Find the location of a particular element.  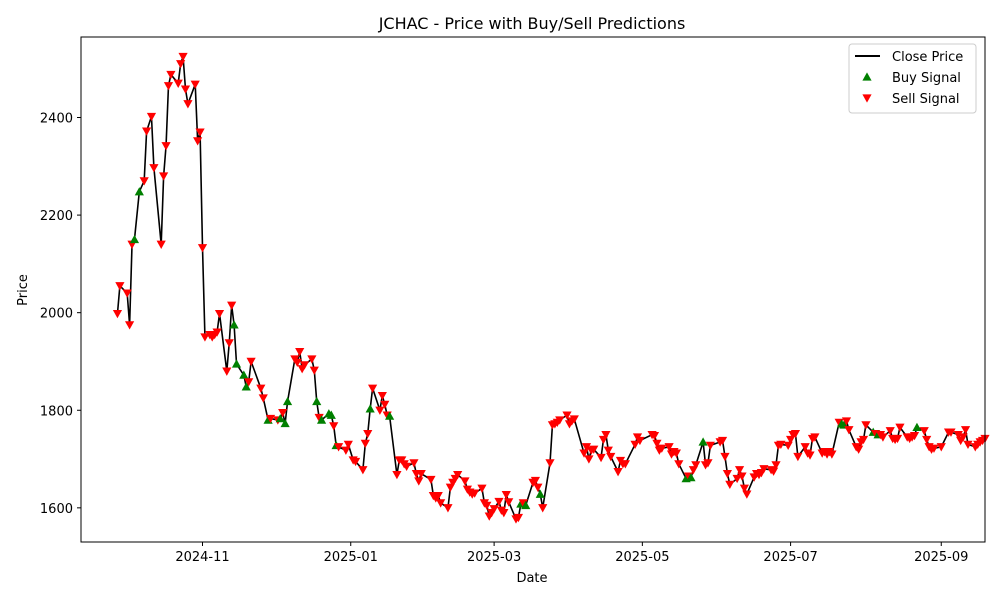

y-tick-label: 1800 is located at coordinates (56, 411).